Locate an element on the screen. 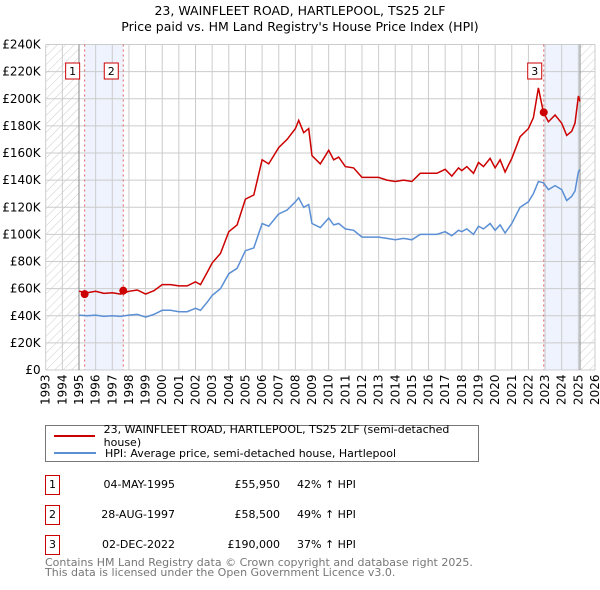 The image size is (600, 590). x-tick-label: 2026 is located at coordinates (594, 389).